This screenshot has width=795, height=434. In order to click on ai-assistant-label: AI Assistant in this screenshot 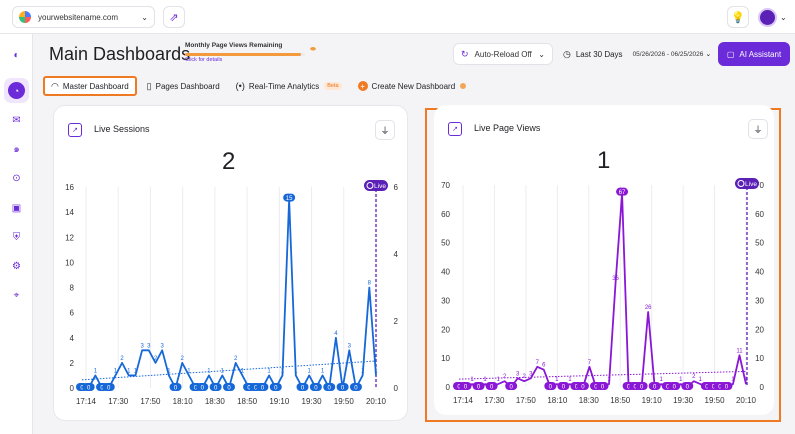, I will do `click(760, 54)`.